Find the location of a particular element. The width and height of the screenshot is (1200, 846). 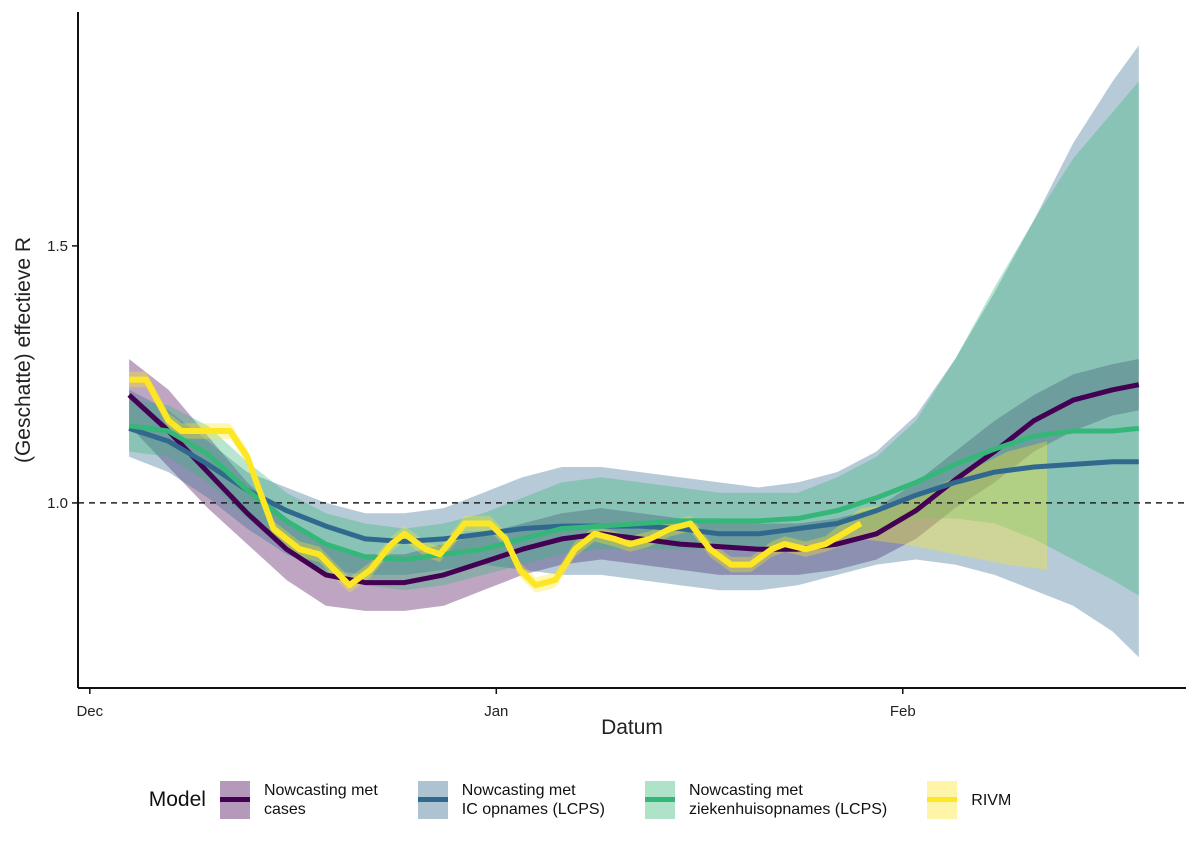

legend-label: Nowcasting met ziekenhuisopnames (LCPS) is located at coordinates (788, 800).